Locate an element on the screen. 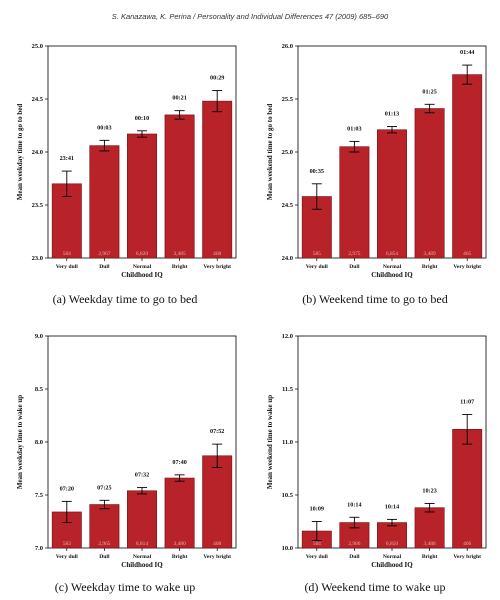 Image resolution: width=500 pixels, height=600 pixels. sample-size-label: 2,965 is located at coordinates (104, 544).